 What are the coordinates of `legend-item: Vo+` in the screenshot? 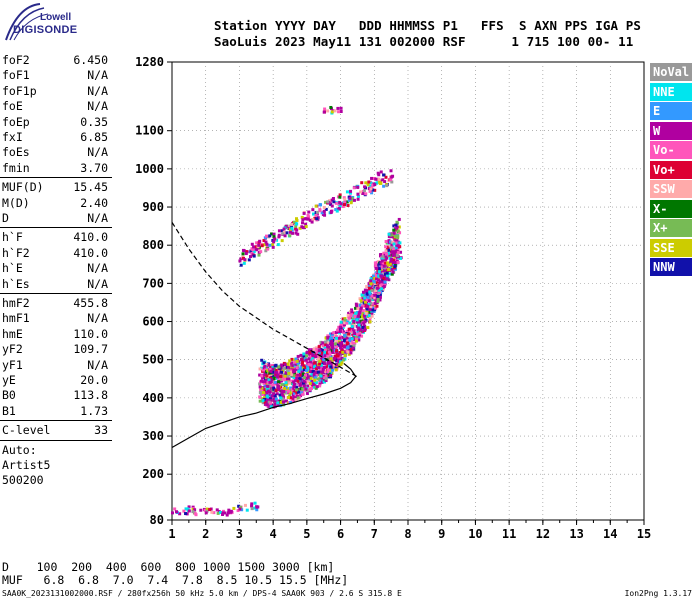 It's located at (671, 169).